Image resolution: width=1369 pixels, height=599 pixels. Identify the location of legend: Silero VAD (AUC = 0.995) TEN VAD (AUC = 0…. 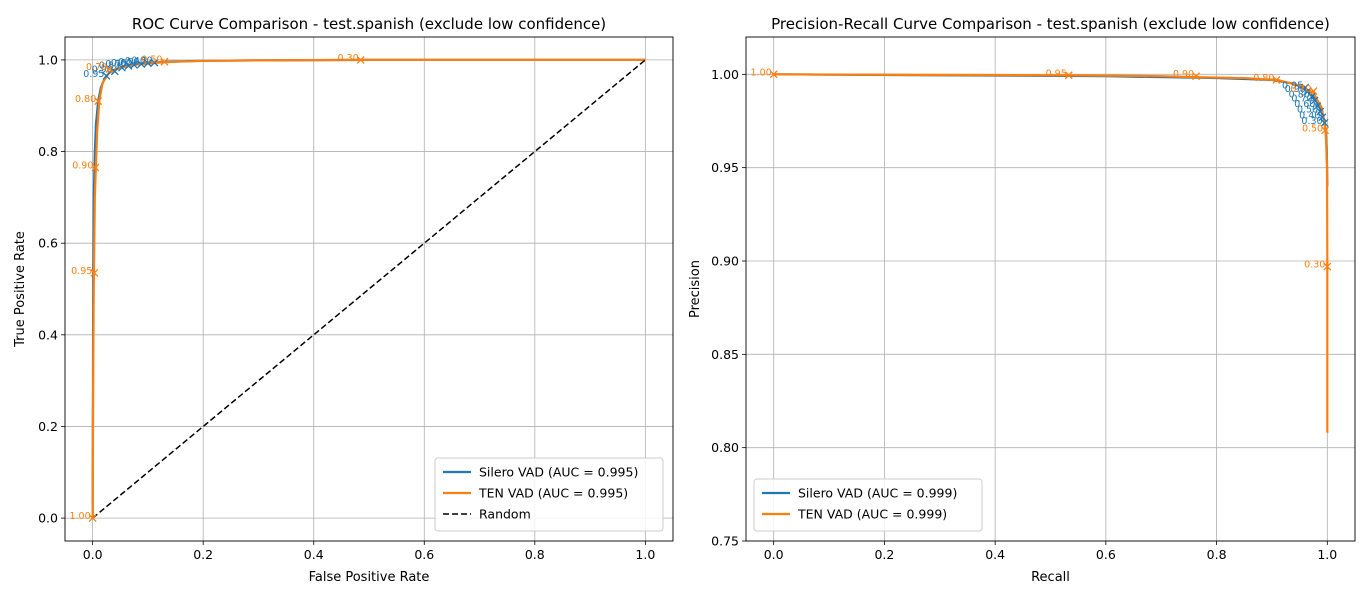
(549, 494).